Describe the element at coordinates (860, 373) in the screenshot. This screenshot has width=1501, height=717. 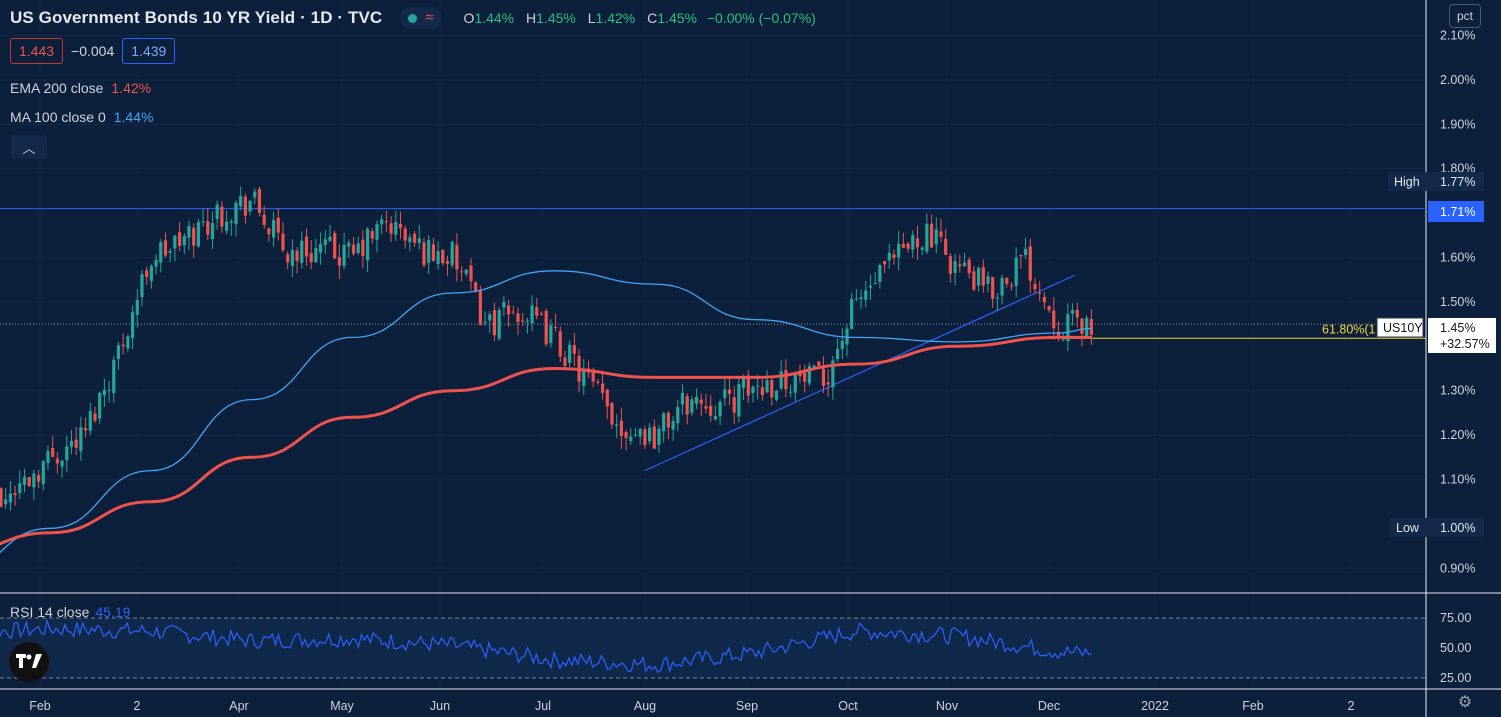
I see `trend-line` at that location.